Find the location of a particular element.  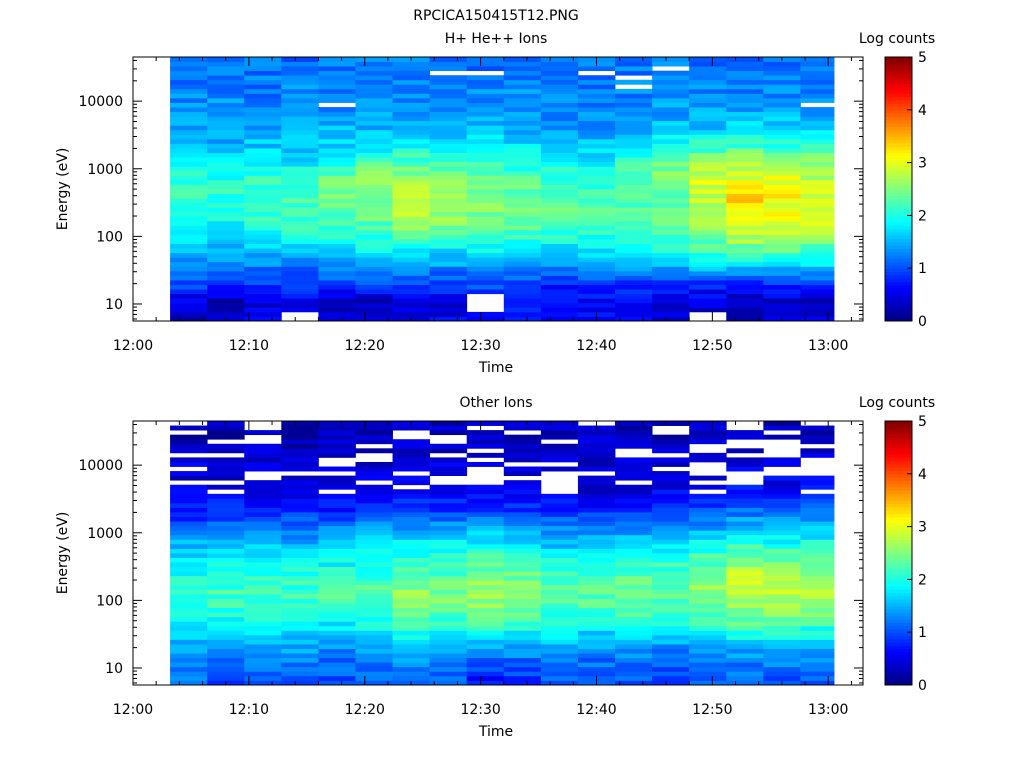

x-tick-label: 12:10 is located at coordinates (249, 346).